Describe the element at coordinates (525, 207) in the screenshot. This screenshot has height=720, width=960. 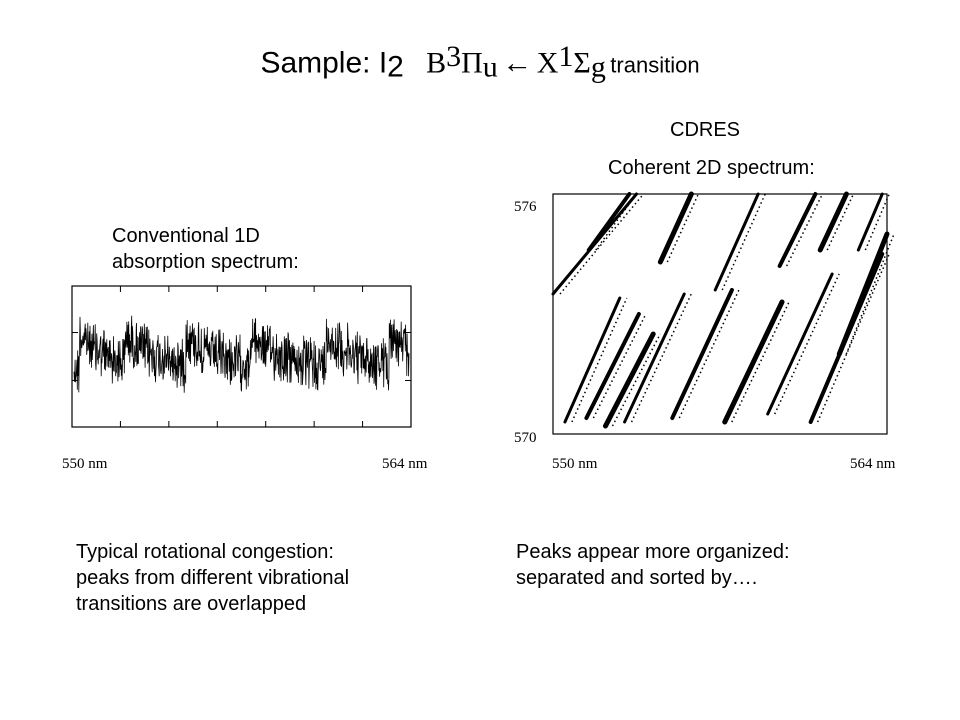
I see `chart2-ytick-top: 576` at that location.